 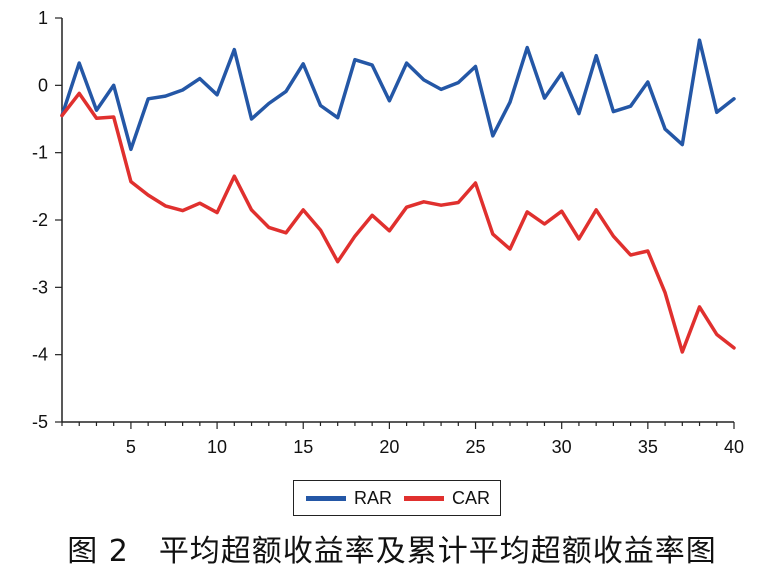 I want to click on y-tick-label: 1, so click(x=43, y=18).